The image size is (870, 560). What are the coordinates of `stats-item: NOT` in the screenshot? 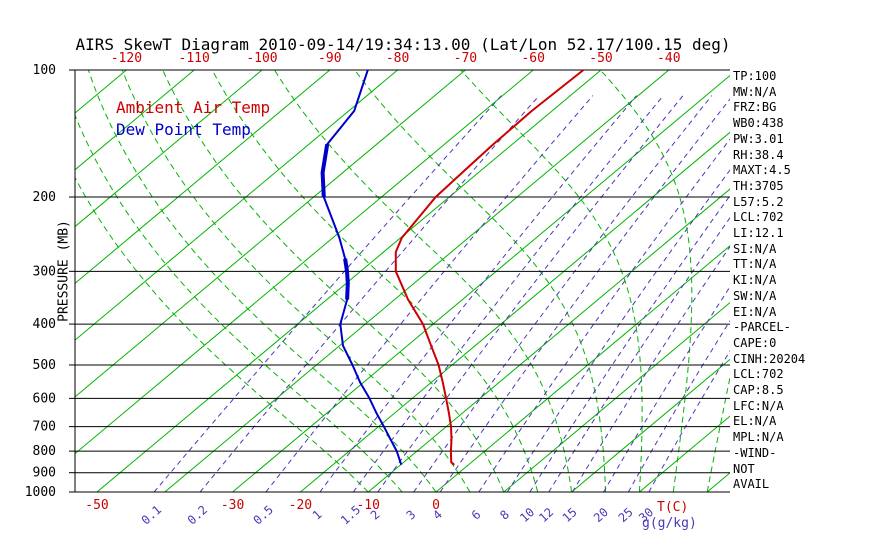 It's located at (744, 468).